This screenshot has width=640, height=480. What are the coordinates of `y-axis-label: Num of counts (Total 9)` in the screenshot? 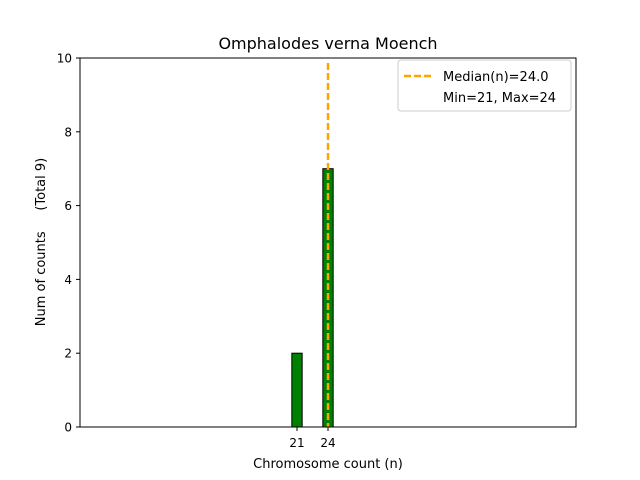 It's located at (41, 242).